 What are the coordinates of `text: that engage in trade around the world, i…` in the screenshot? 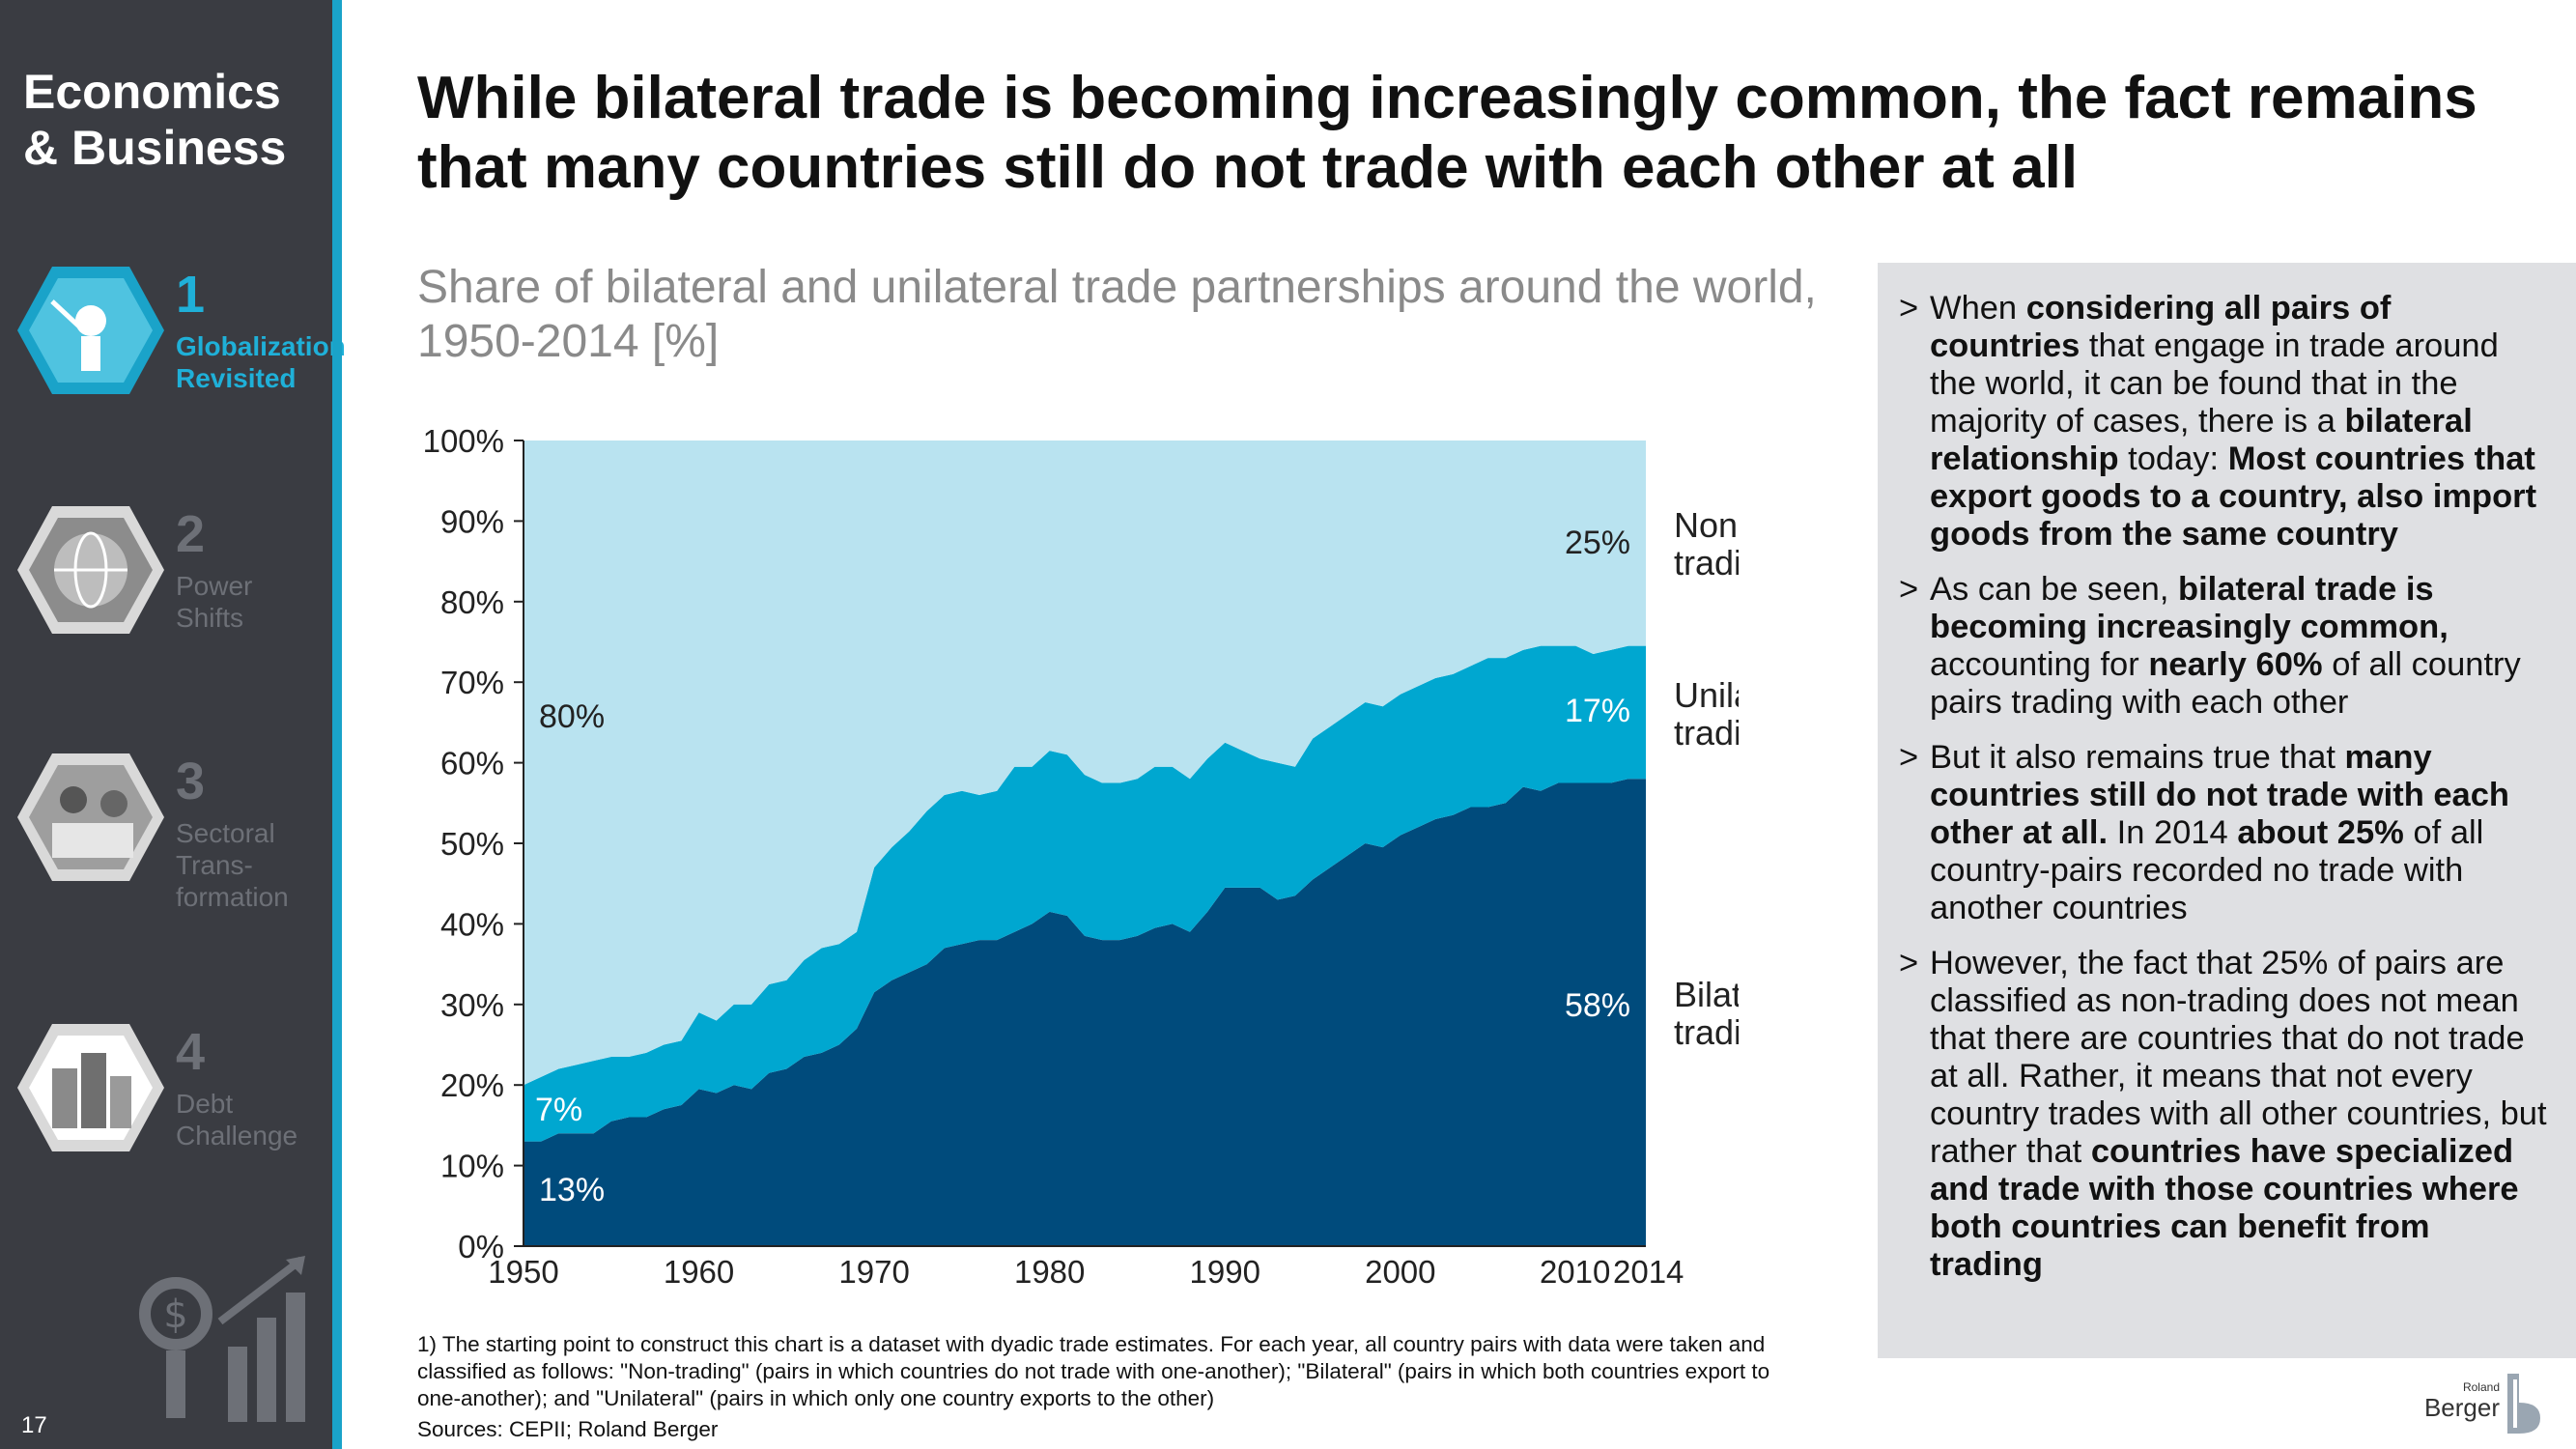 It's located at (2214, 383).